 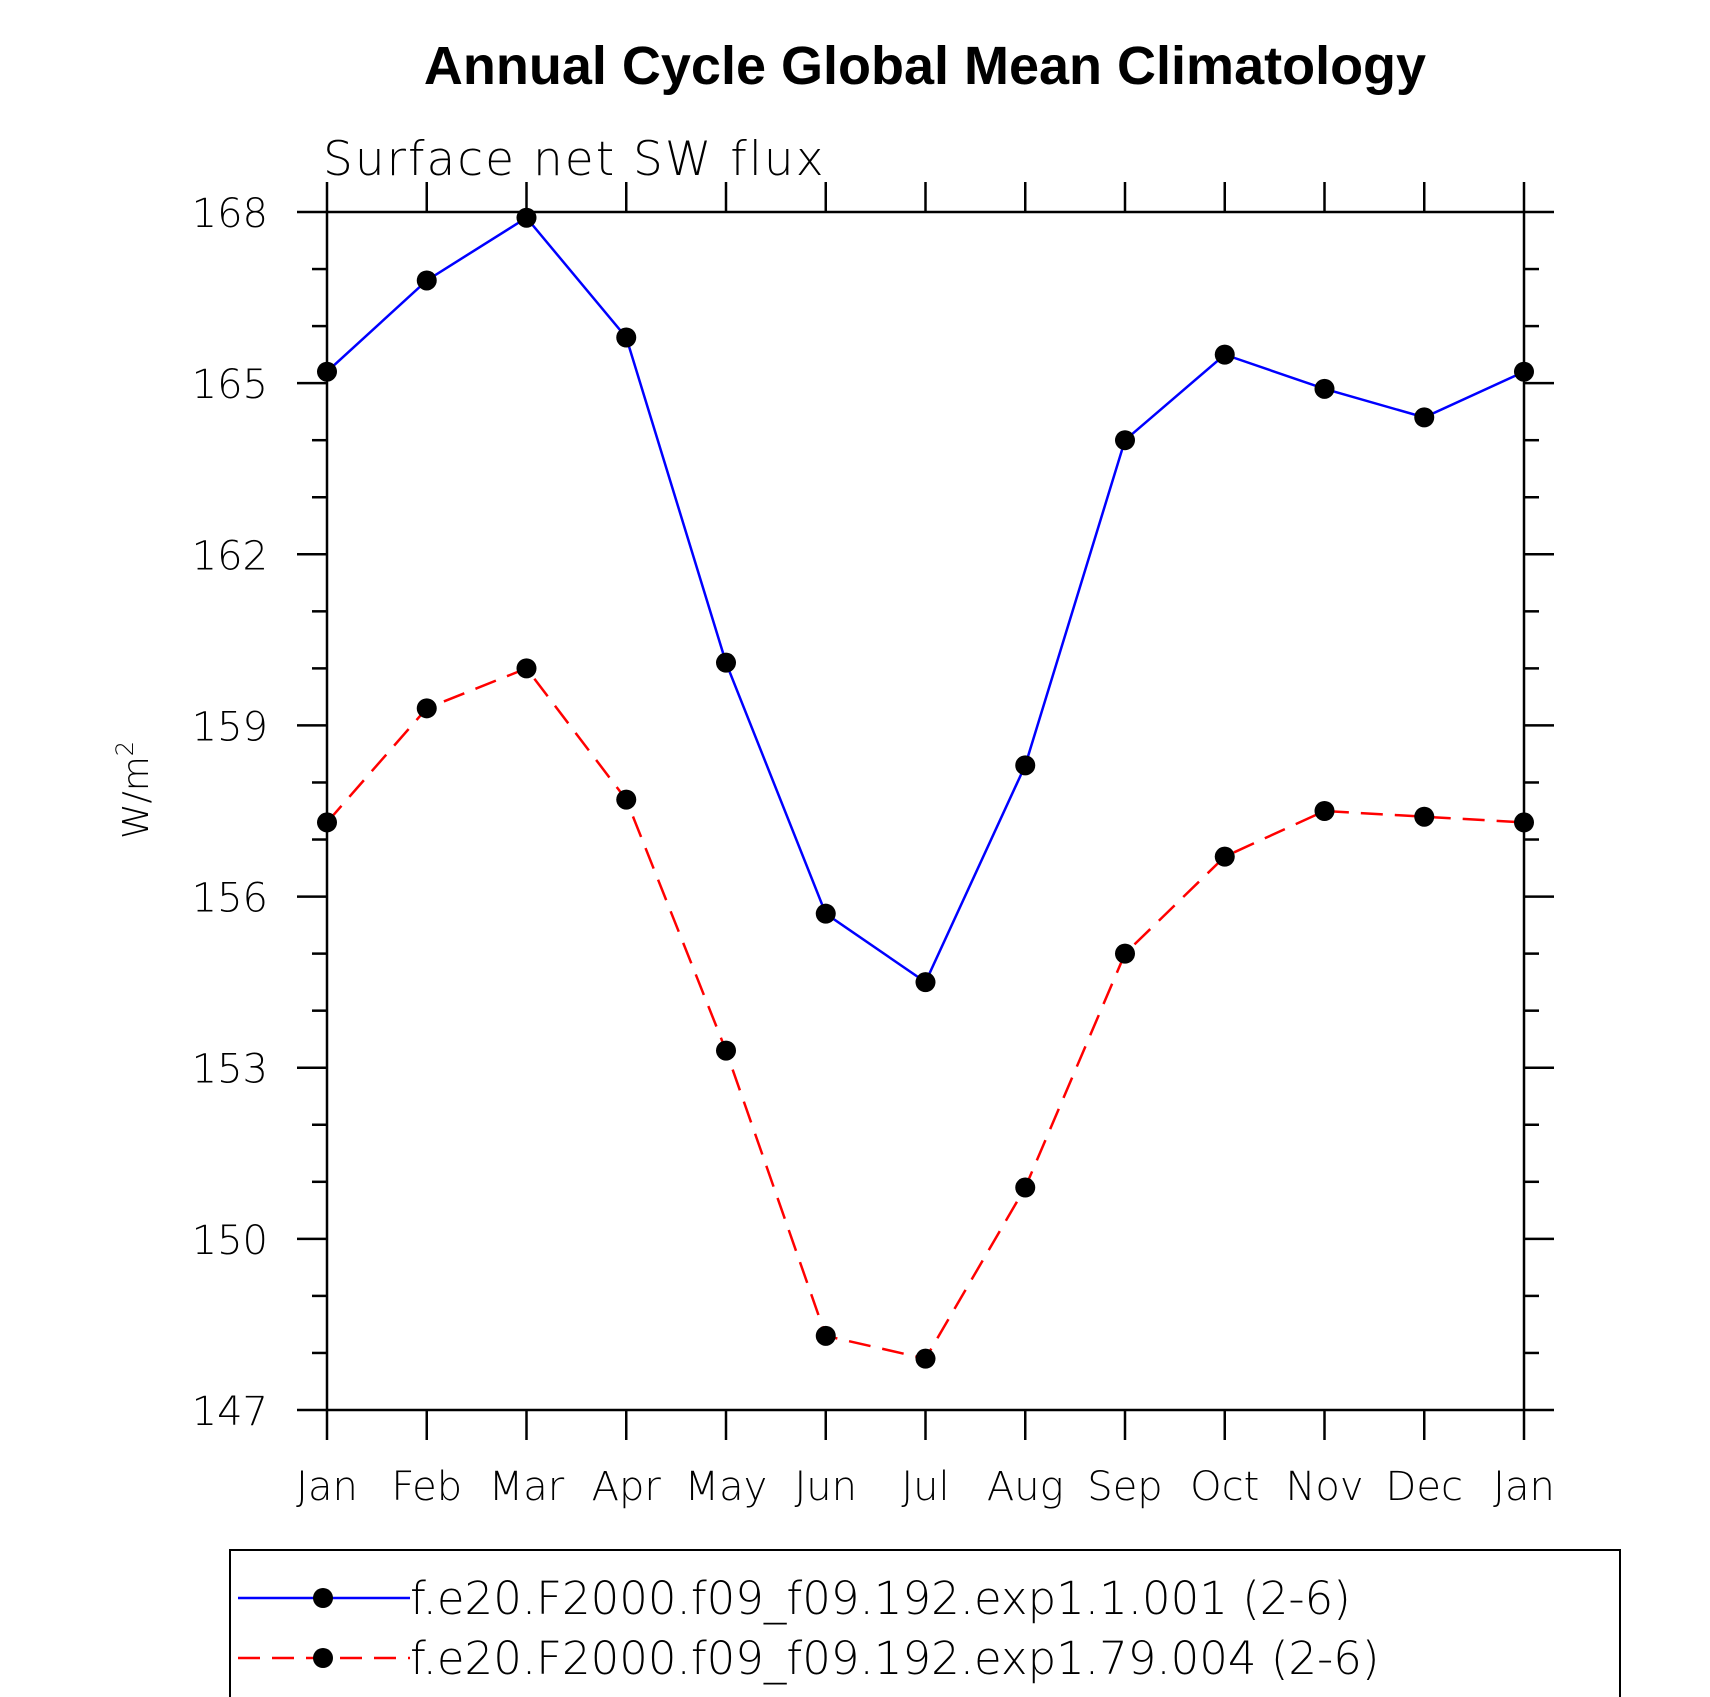 I want to click on x-tick-label: Apr, so click(x=627, y=1487).